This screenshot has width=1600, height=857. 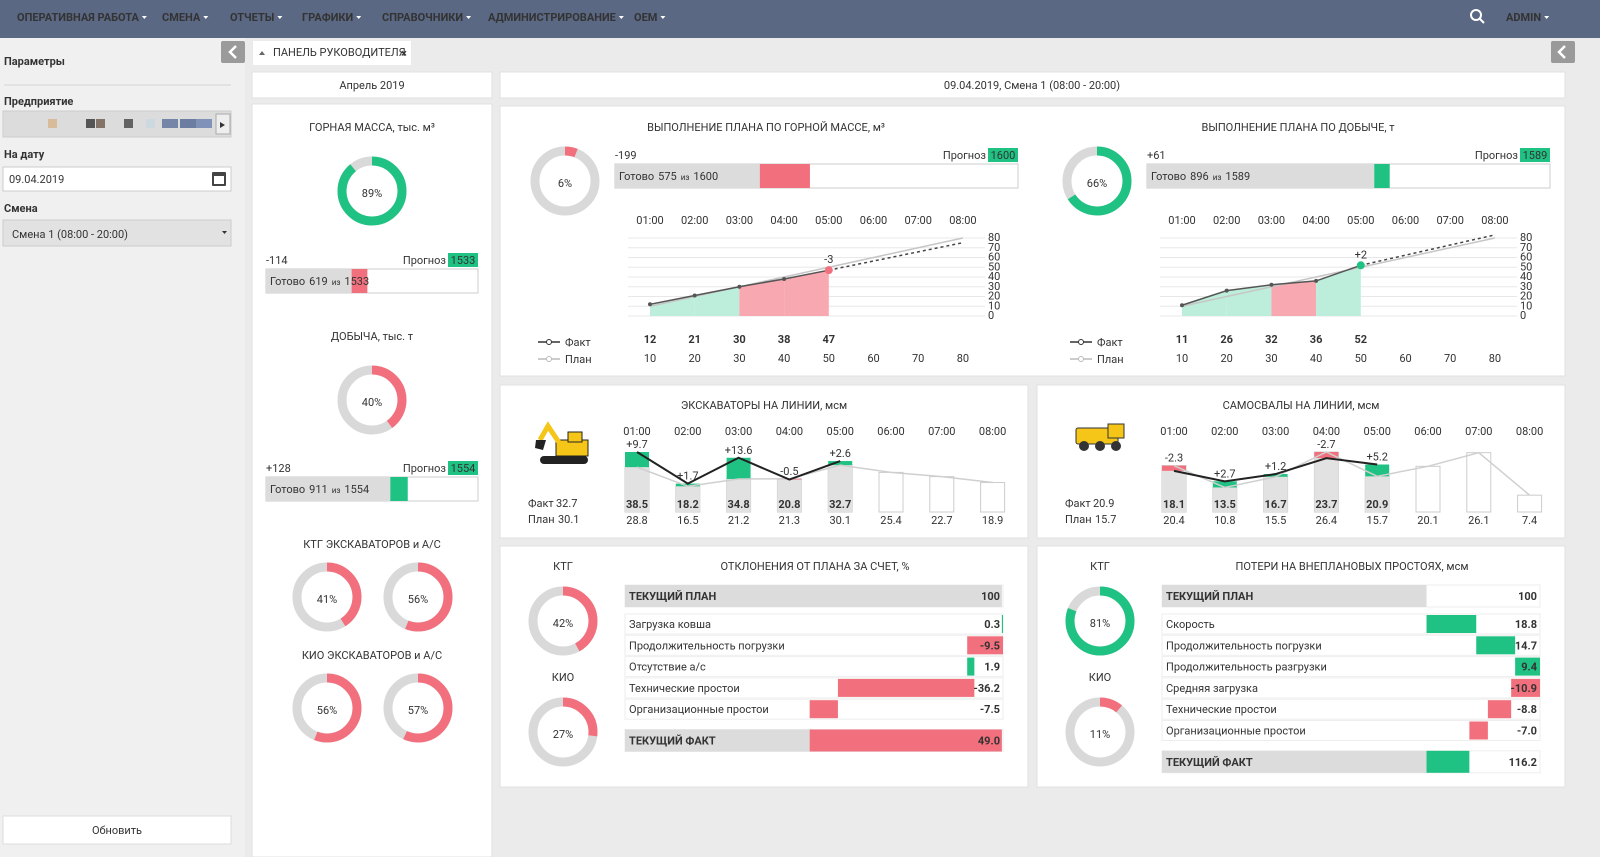 I want to click on row-label: Скорость, so click(x=1190, y=624).